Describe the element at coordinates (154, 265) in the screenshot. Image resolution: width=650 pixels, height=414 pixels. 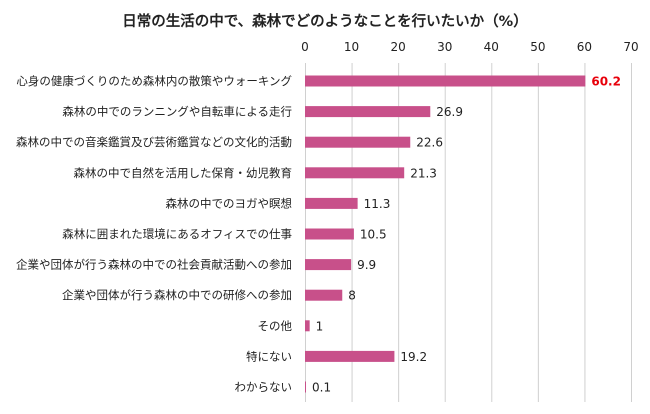
I see `category-label: 企業や団体が行う森林の中での社会貢献活動への参加` at that location.